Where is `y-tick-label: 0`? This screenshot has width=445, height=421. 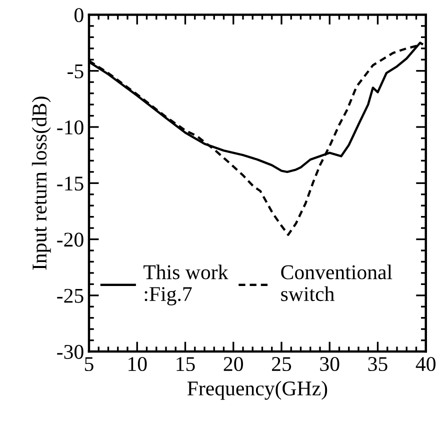
y-tick-label: 0 is located at coordinates (79, 15).